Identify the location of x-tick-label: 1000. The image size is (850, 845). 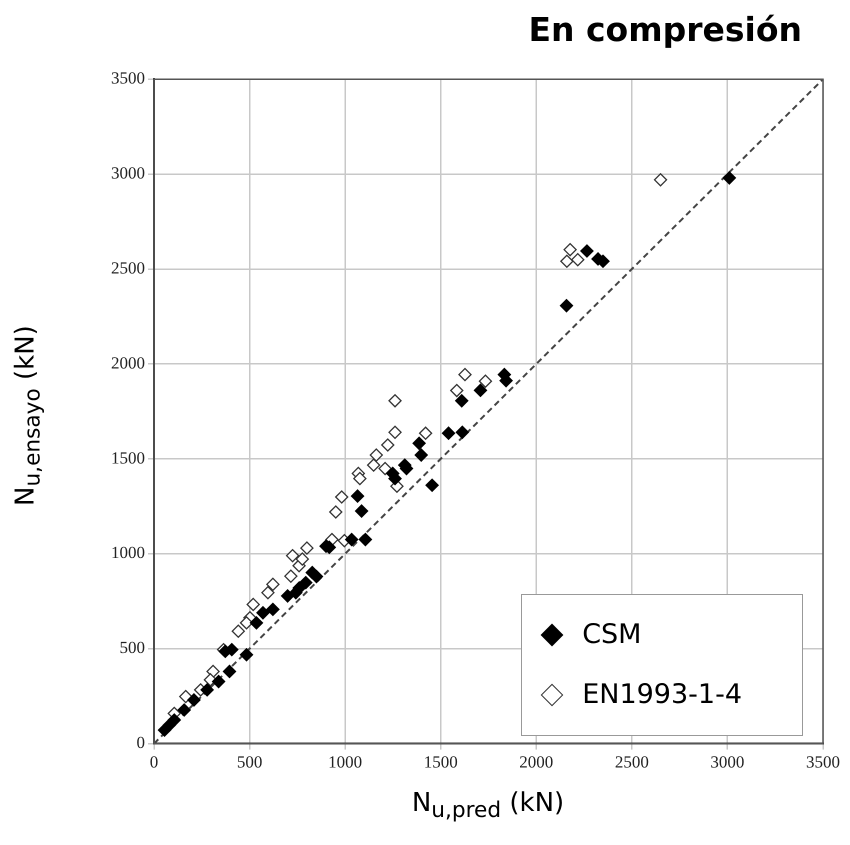
(345, 762).